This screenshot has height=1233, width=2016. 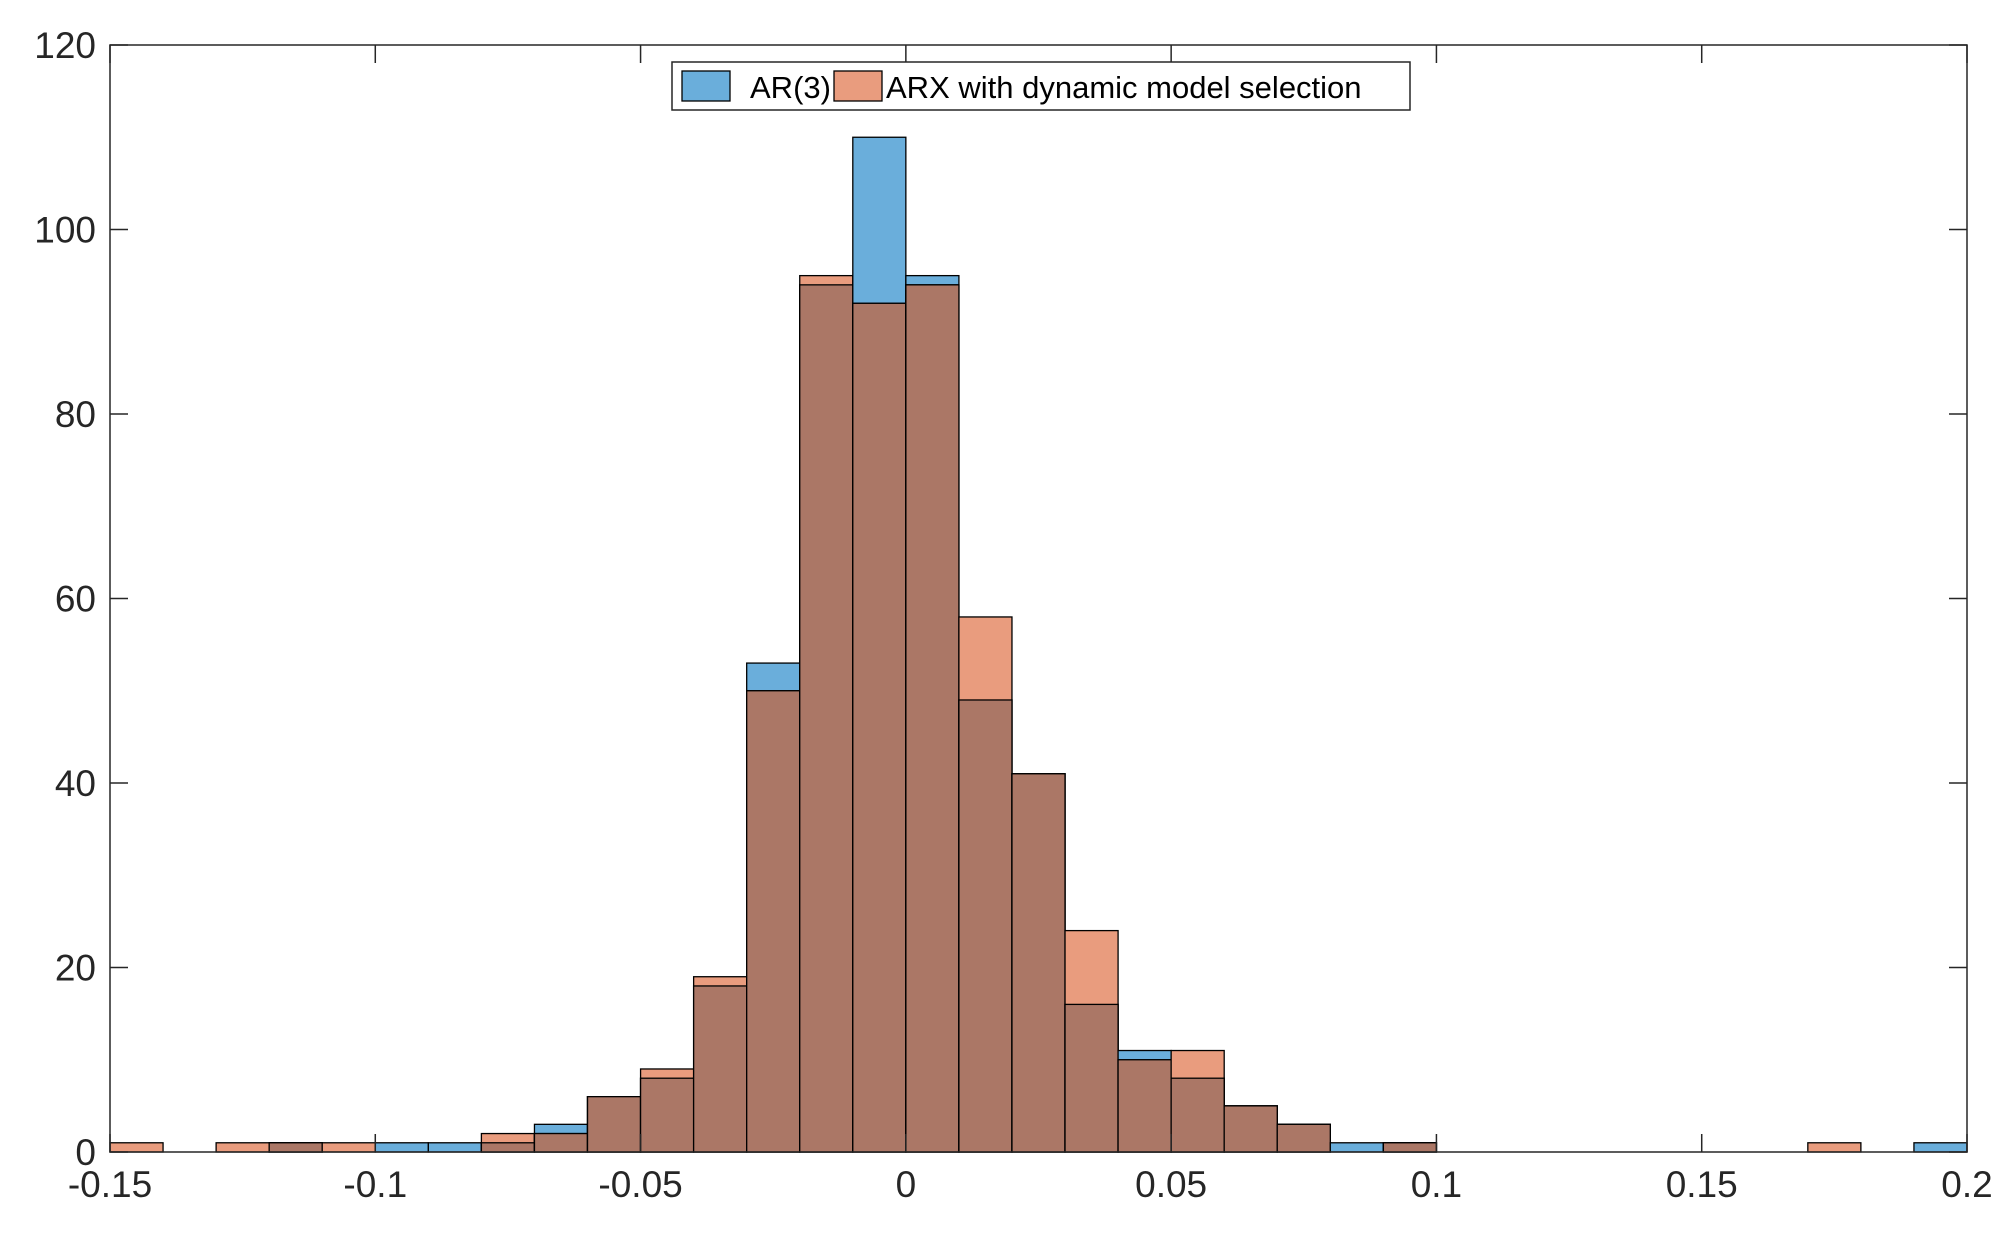 I want to click on y-tick-label: 20, so click(x=75, y=968).